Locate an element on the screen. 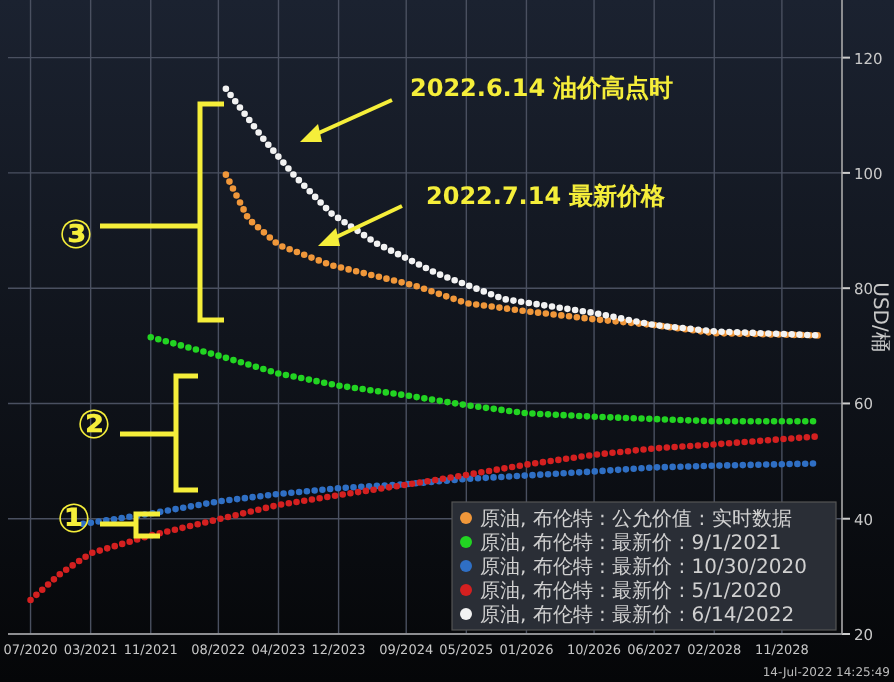 Image resolution: width=894 pixels, height=682 pixels. legend-label: 原油, 布伦特 : 最新价 : 10/30/2020 is located at coordinates (643, 567).